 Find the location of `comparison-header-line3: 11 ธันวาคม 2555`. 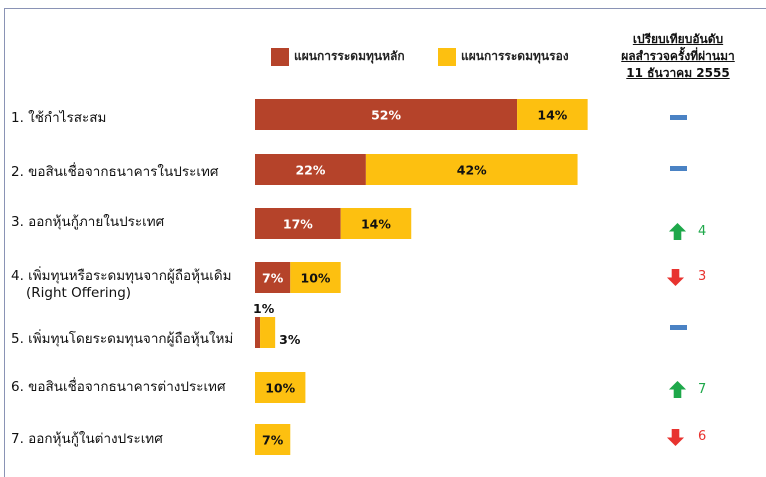

comparison-header-line3: 11 ธันวาคม 2555 is located at coordinates (678, 73).